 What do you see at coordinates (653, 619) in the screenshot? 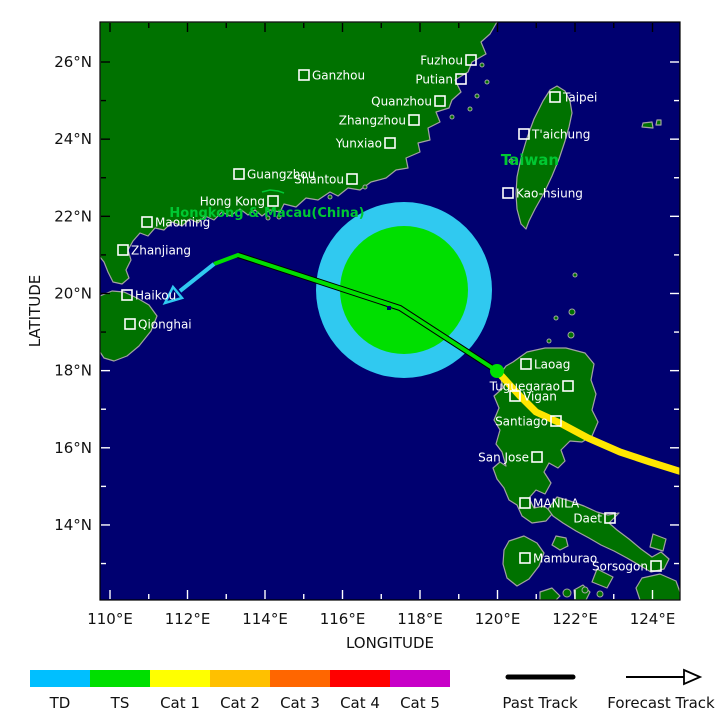
I see `x-tick-label: 124°E` at bounding box center [653, 619].